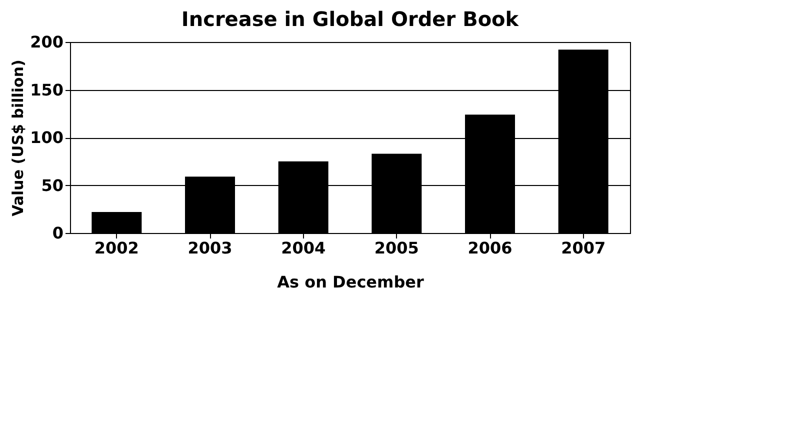 Image resolution: width=810 pixels, height=429 pixels. Describe the element at coordinates (210, 248) in the screenshot. I see `x-tick-label: 2003` at that location.